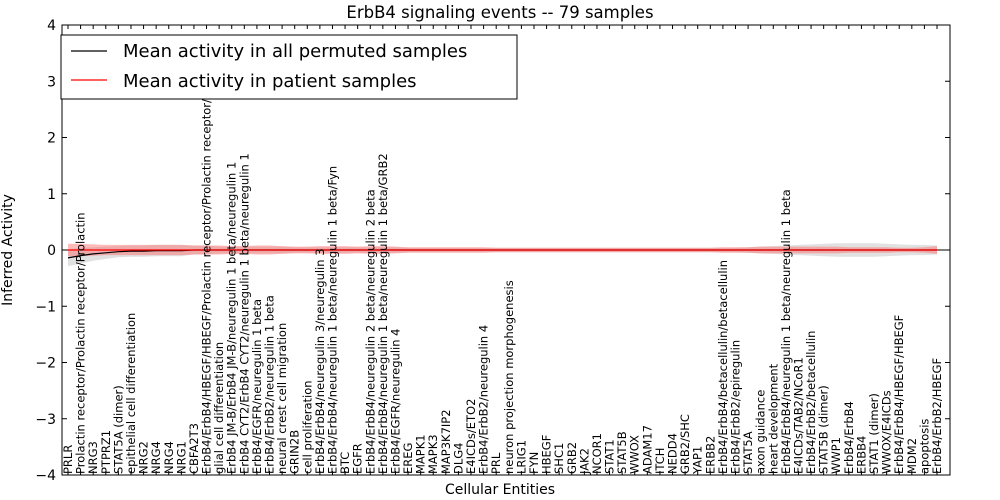 The image size is (1000, 500). I want to click on legend-label-patient: Mean activity in patient samples, so click(270, 81).